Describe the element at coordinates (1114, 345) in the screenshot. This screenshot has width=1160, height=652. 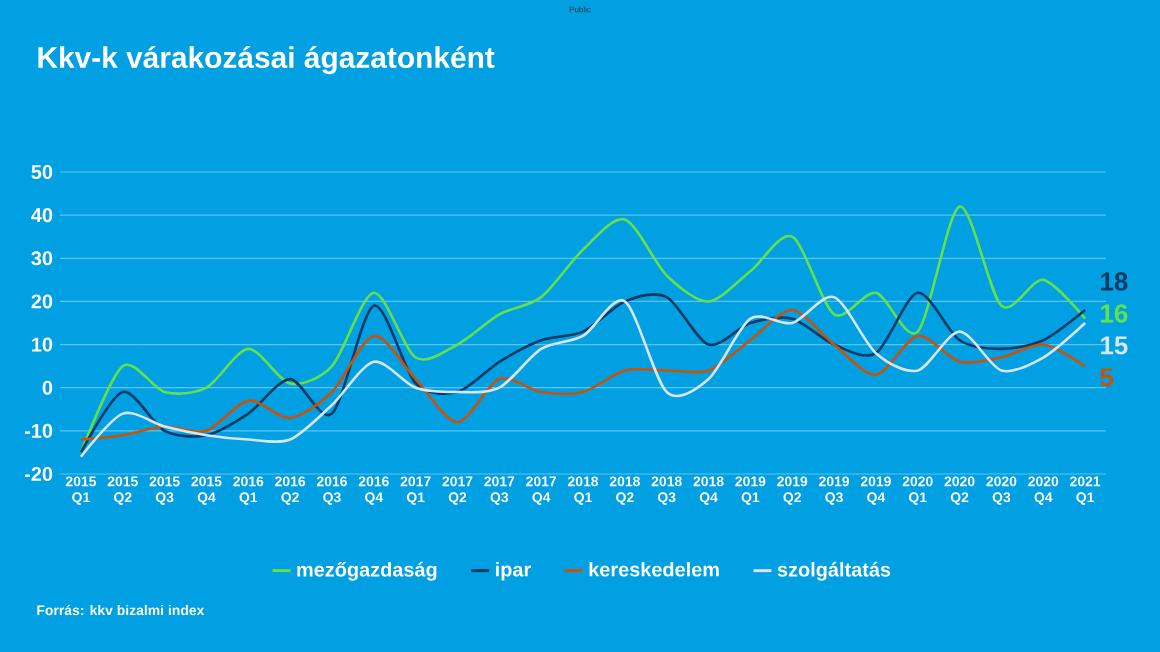
I see `data-label: 15` at that location.